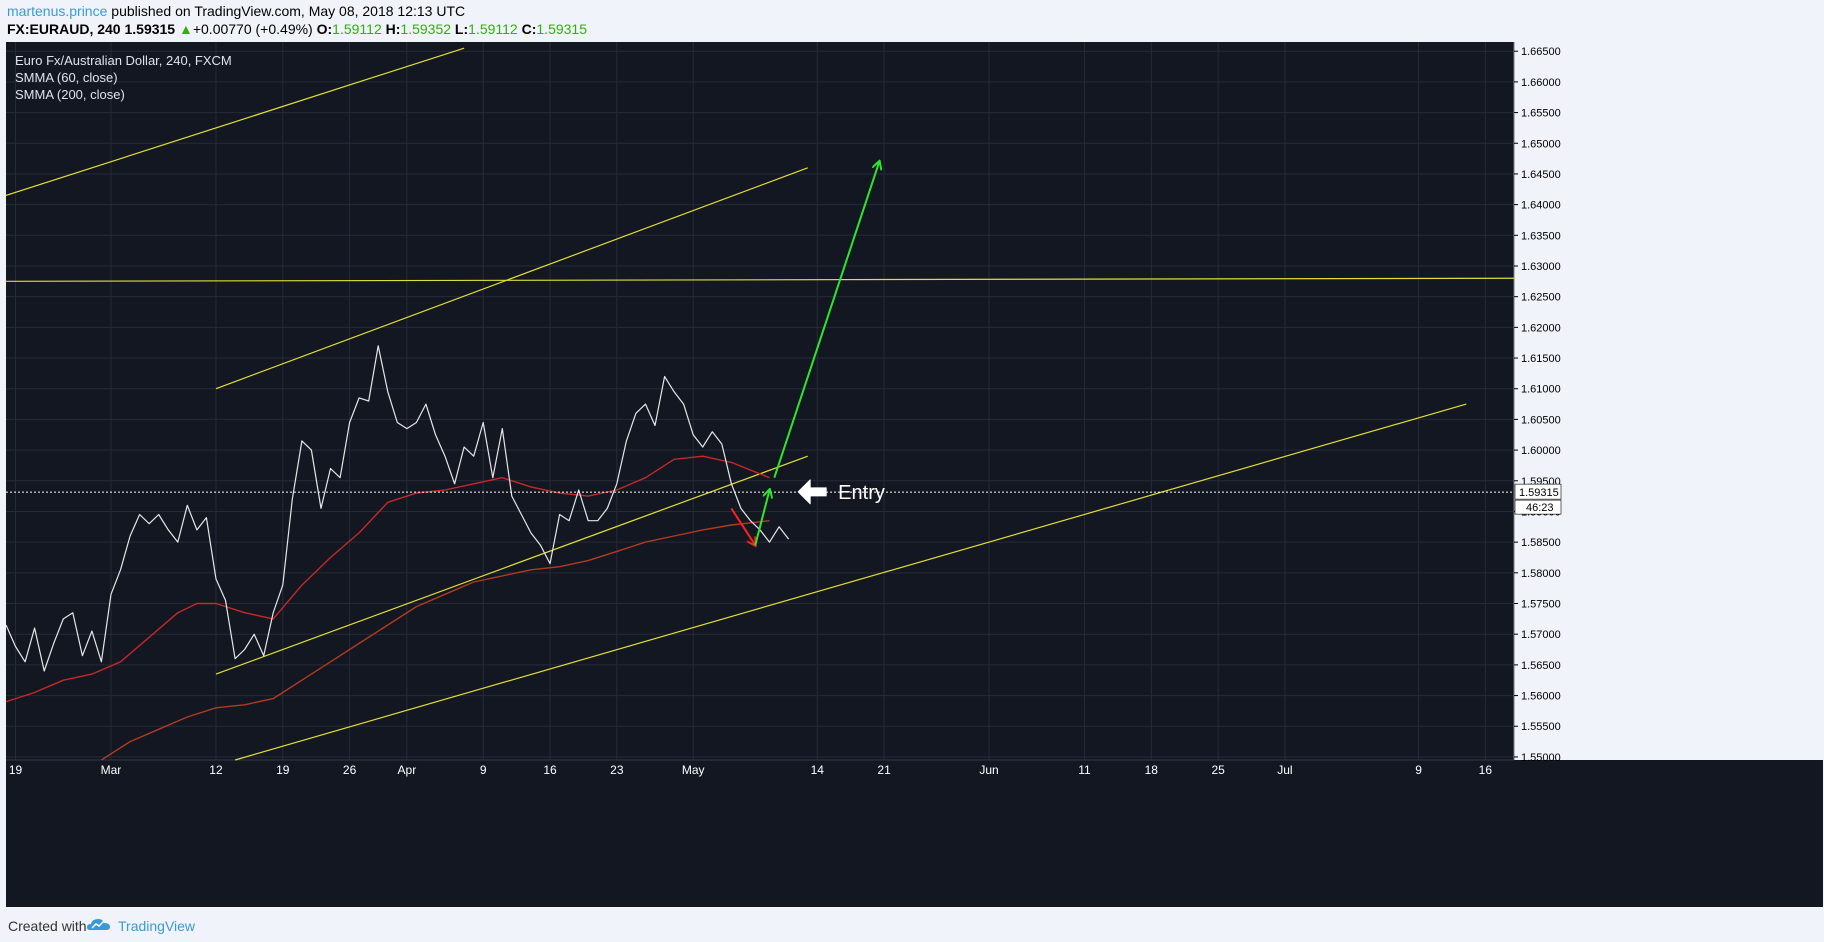 The width and height of the screenshot is (1824, 942). What do you see at coordinates (1541, 543) in the screenshot?
I see `y-tick-label-16: 1.58500` at bounding box center [1541, 543].